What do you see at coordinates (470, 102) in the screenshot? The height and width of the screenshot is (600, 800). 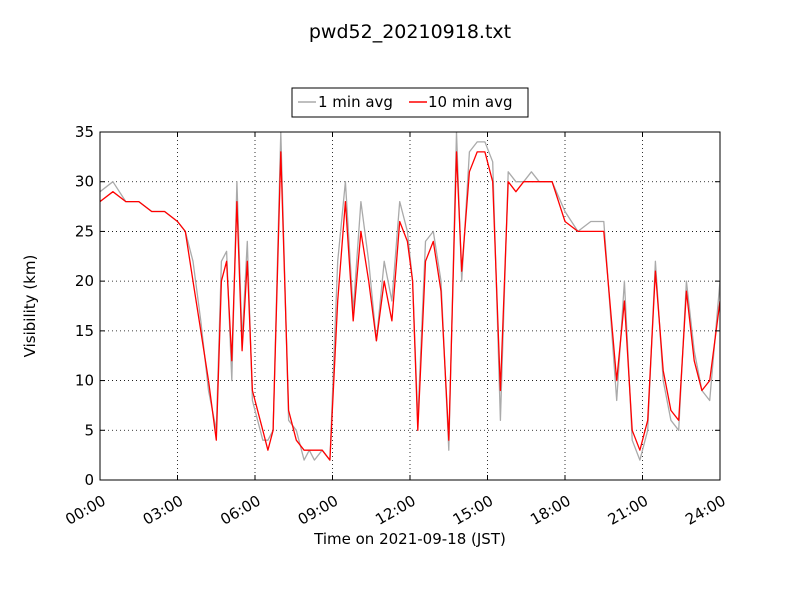 I see `legend-label-10min: 10 min avg` at bounding box center [470, 102].